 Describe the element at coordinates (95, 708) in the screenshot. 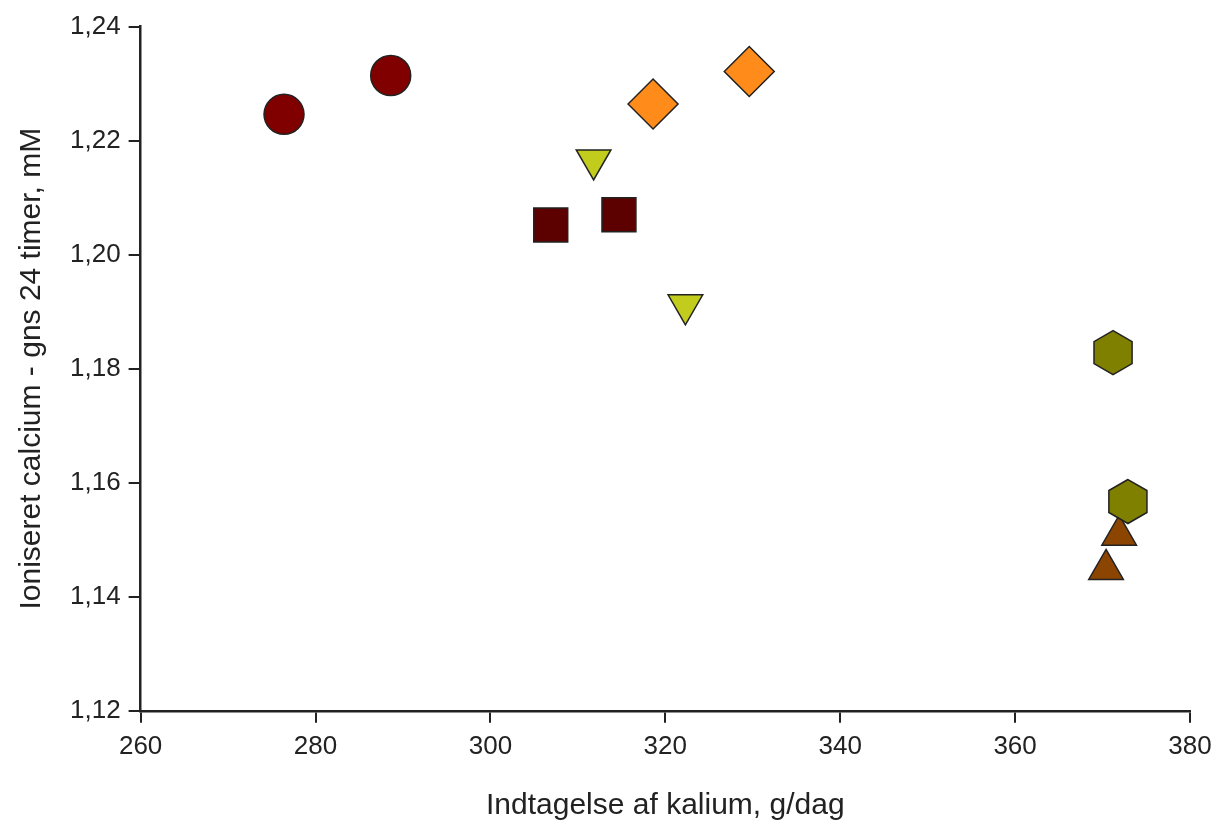

I see `y-tick-label: 1,12` at that location.